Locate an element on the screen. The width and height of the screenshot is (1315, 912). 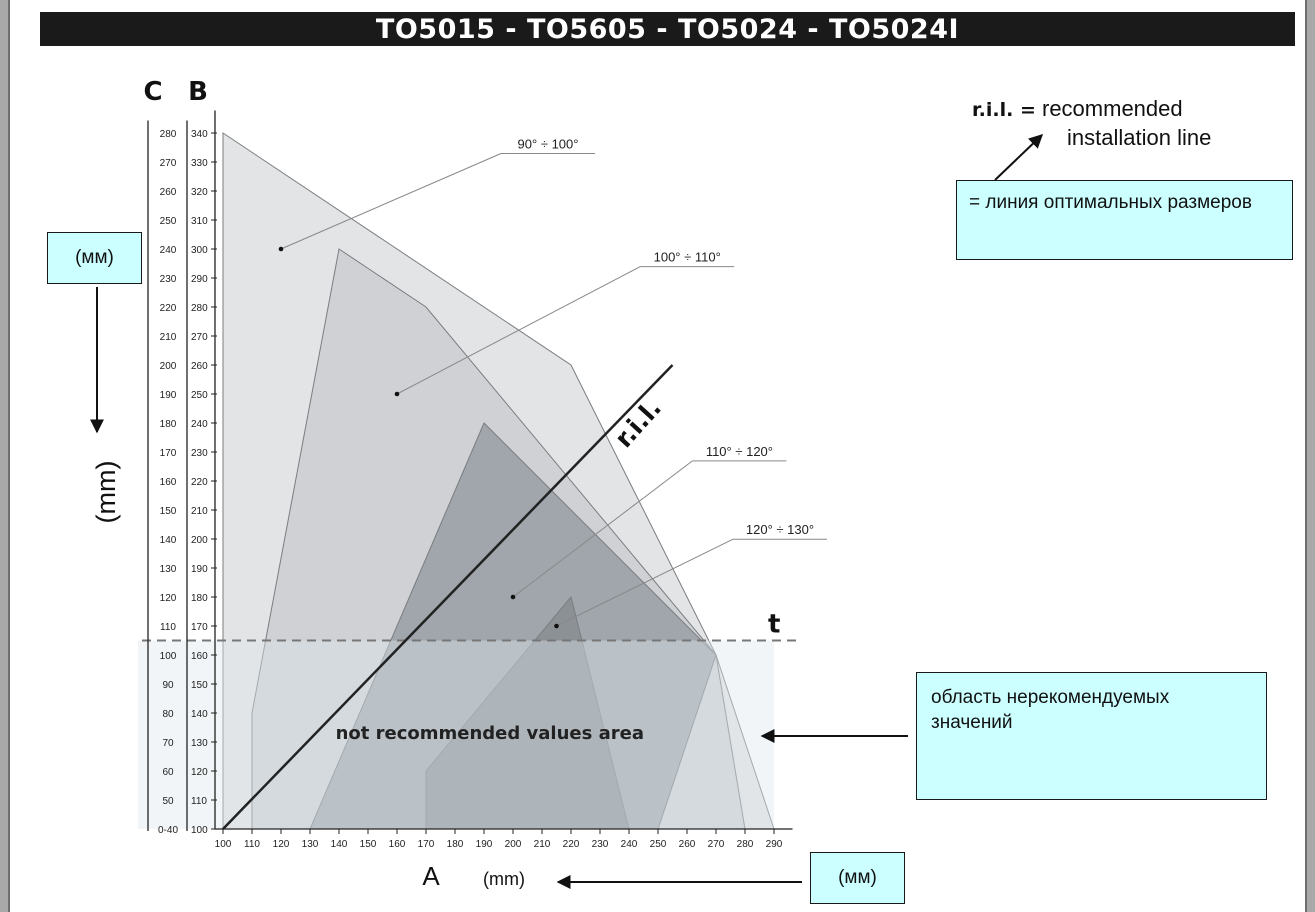
region-label-3: 110° ÷ 120° is located at coordinates (739, 451).